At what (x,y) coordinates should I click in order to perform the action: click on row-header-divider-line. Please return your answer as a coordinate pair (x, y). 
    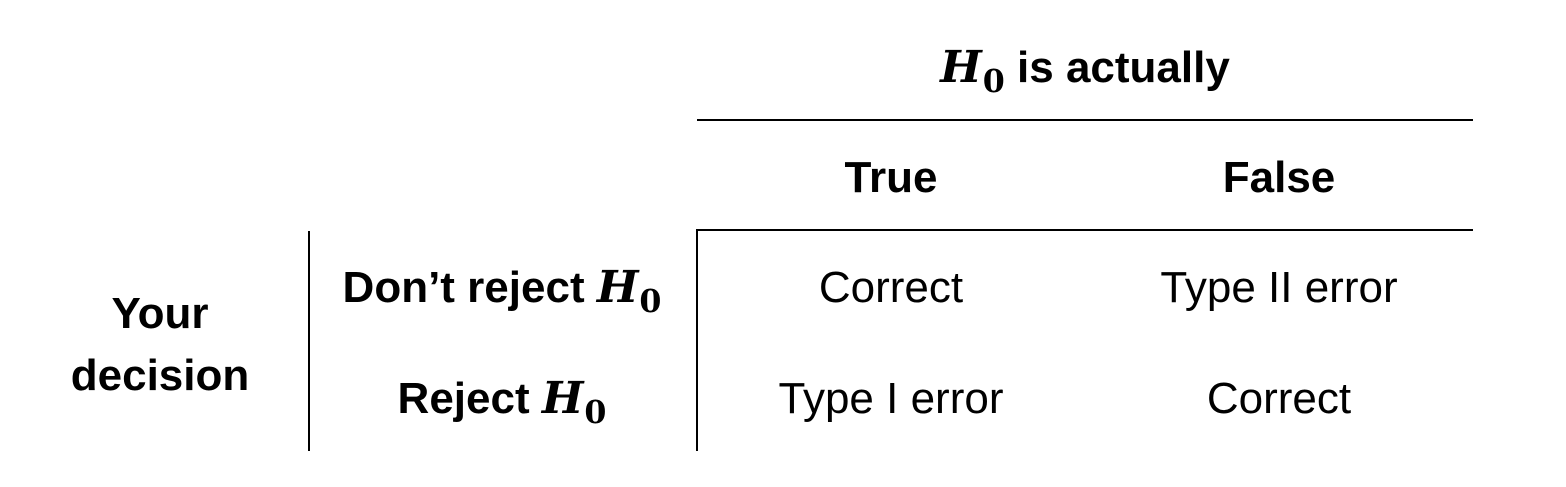
    Looking at the image, I should click on (309, 341).